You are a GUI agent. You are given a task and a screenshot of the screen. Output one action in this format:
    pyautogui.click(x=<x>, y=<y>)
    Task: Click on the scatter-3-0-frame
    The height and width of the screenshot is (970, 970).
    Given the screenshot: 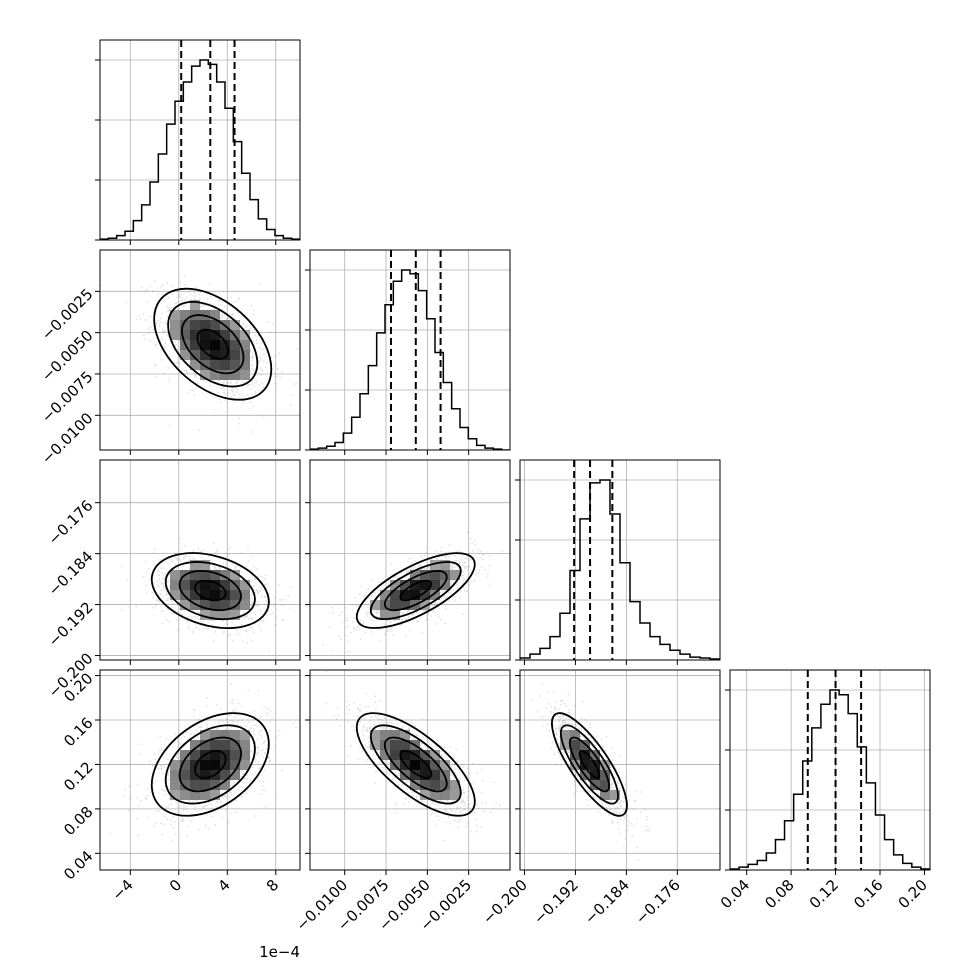 What is the action you would take?
    pyautogui.click(x=200, y=770)
    